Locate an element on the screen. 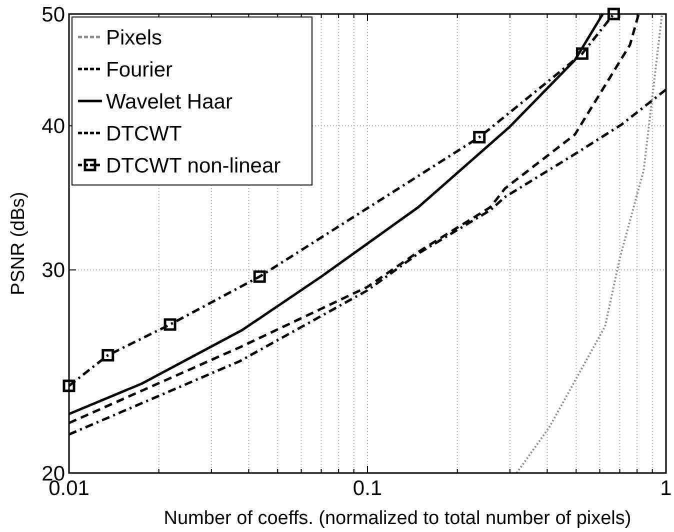  x-tick-label: 1 is located at coordinates (666, 488).